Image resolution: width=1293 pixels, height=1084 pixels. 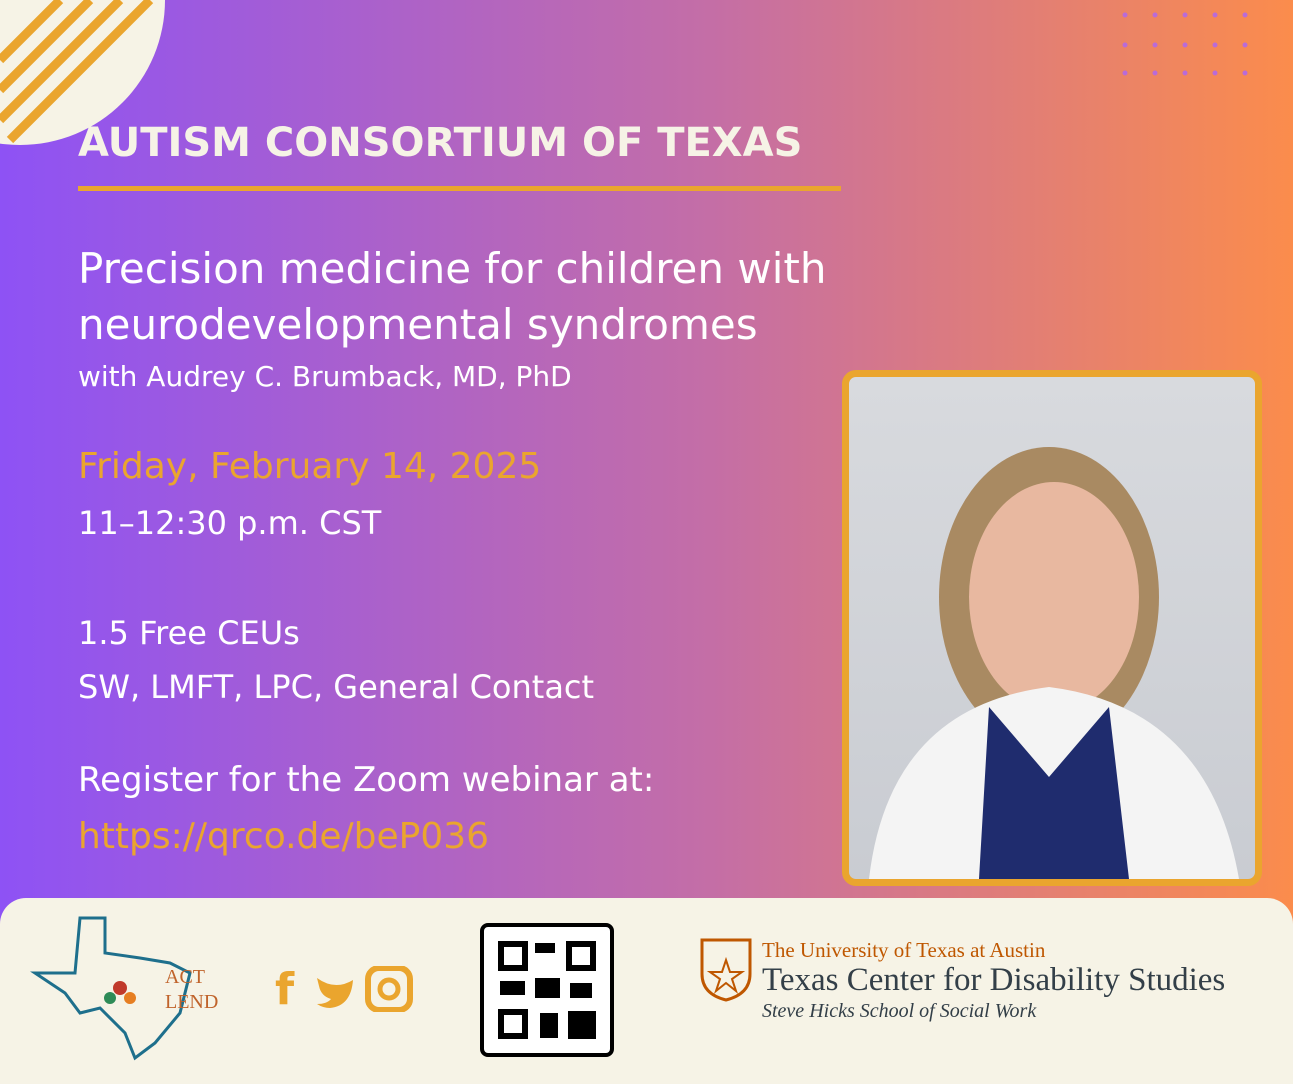 What do you see at coordinates (994, 980) in the screenshot?
I see `center-name: Texas Center for Disability Studies` at bounding box center [994, 980].